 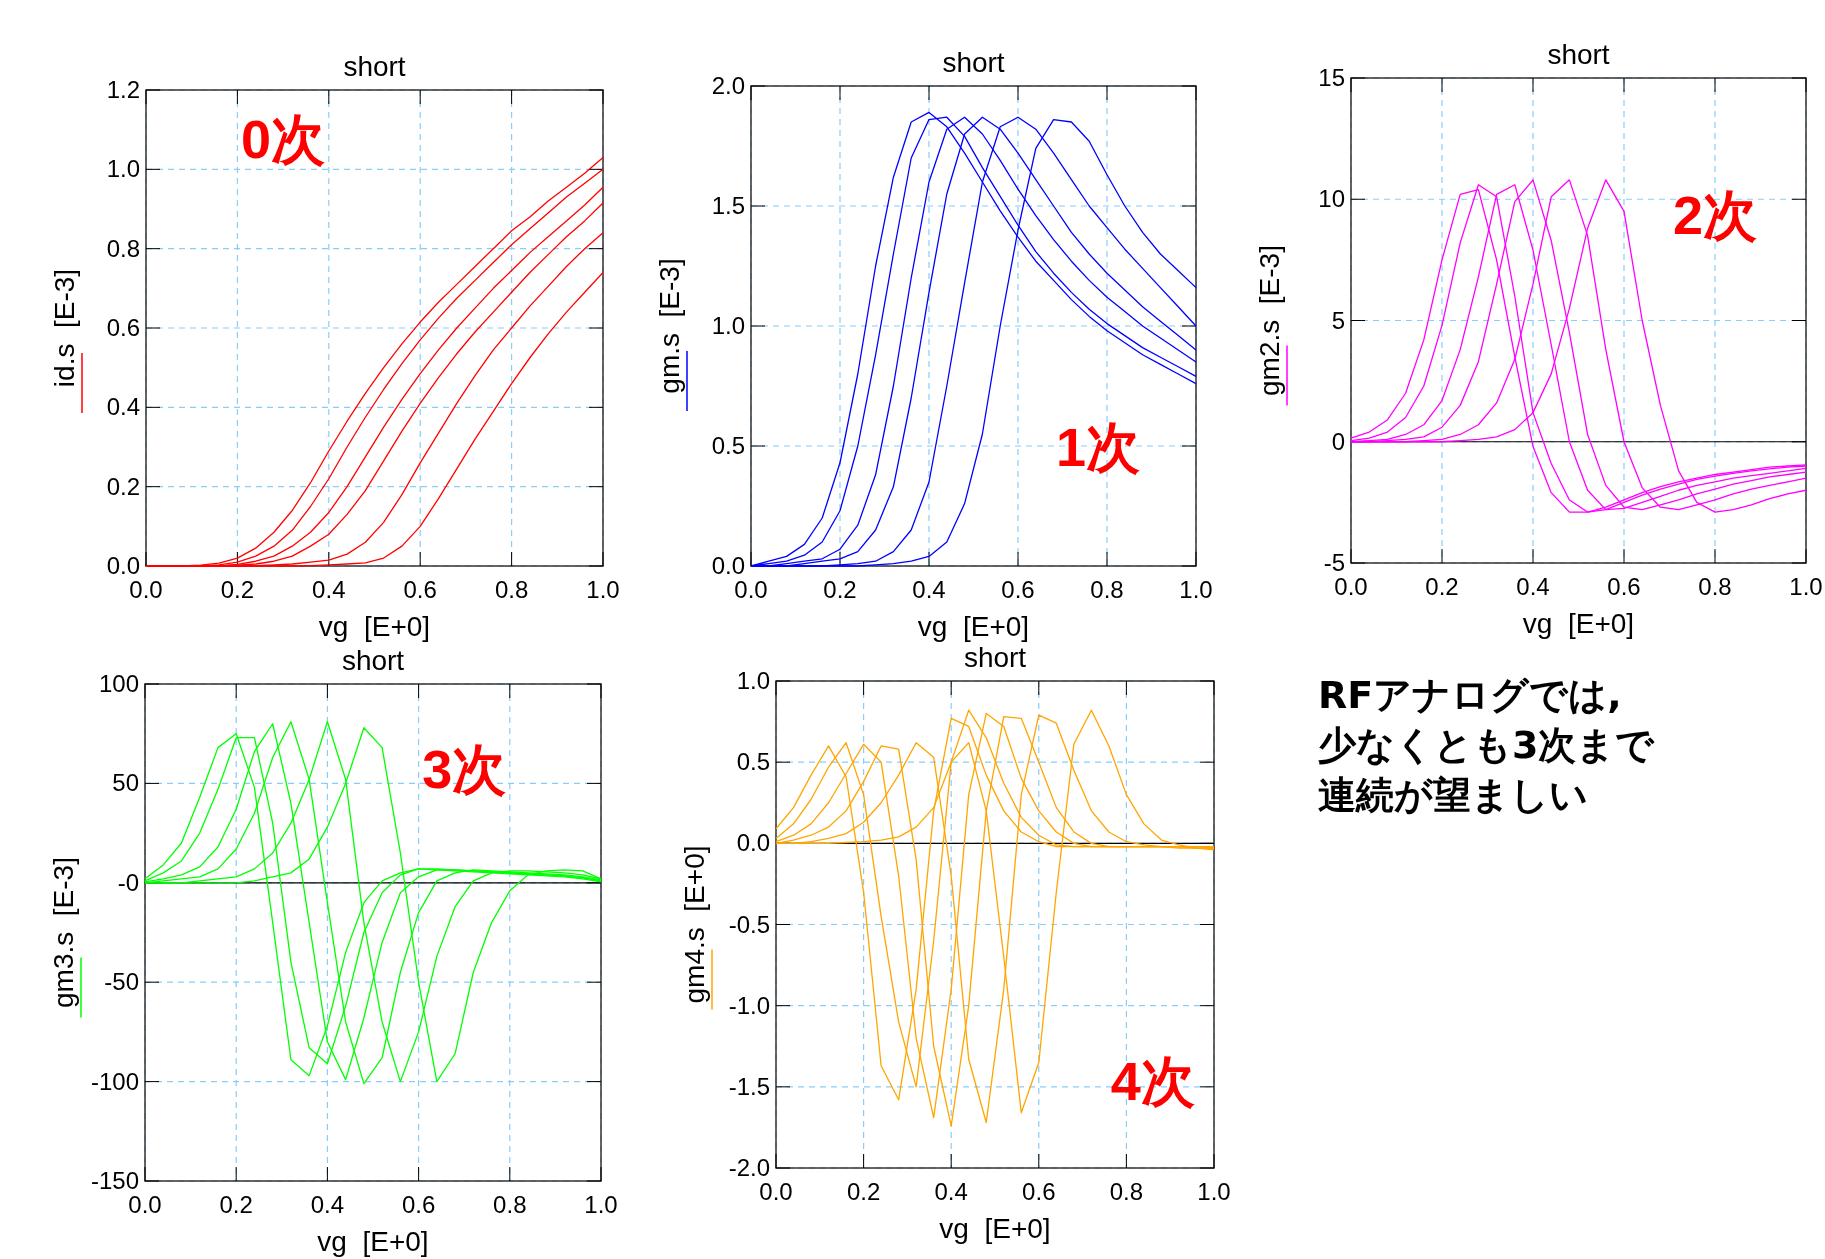 I want to click on y-tick-label: -5, so click(x=1334, y=562).